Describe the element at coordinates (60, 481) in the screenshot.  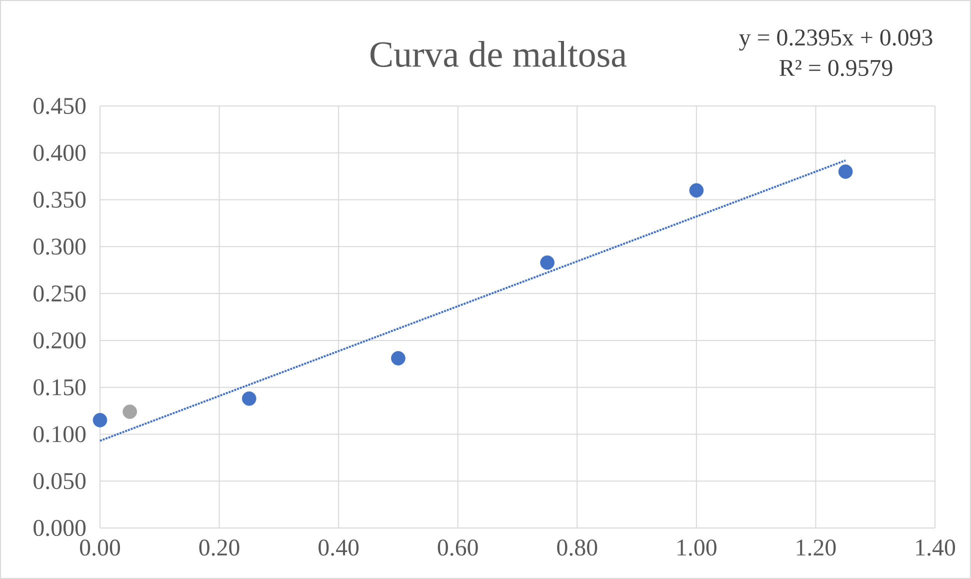
I see `y-tick-label: 0.050` at that location.